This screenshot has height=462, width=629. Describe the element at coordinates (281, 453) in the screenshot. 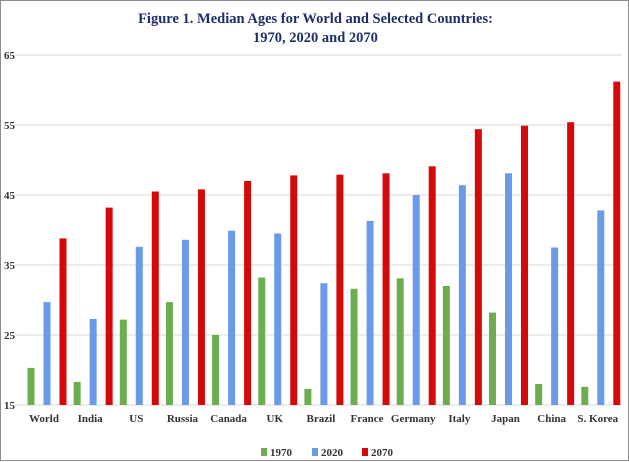

I see `legend-label-1970: 1970` at that location.